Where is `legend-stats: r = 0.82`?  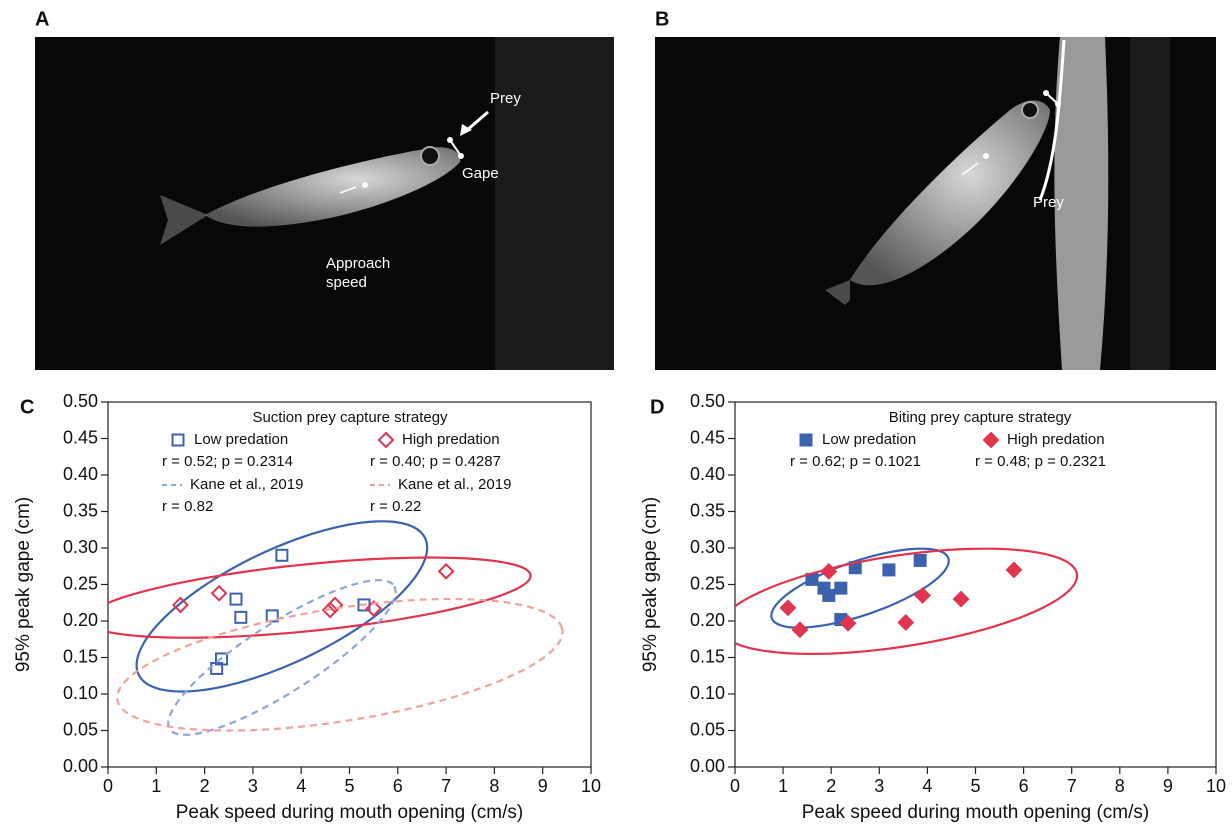 legend-stats: r = 0.82 is located at coordinates (187, 506).